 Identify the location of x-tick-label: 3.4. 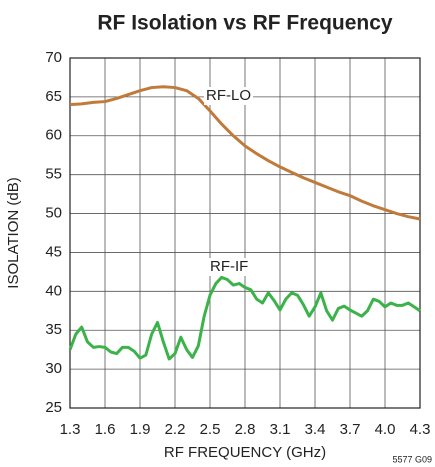
(315, 429).